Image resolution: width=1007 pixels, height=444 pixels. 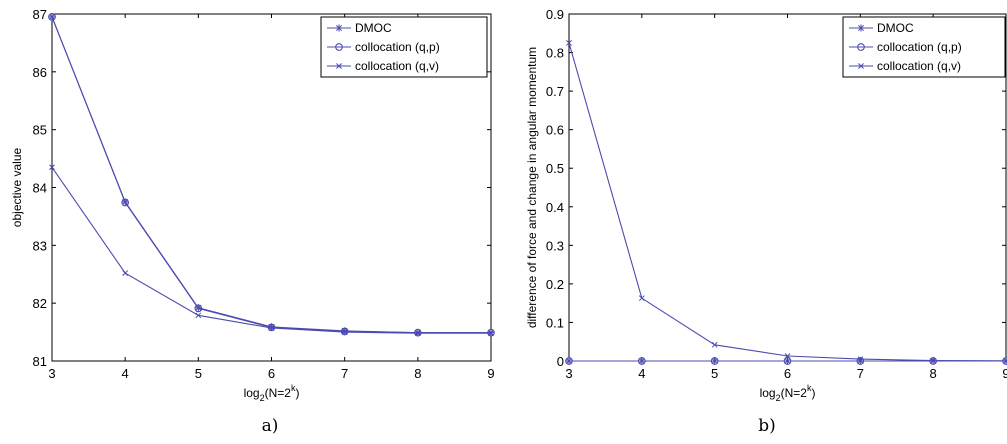 I want to click on figure-caption: a), so click(x=270, y=426).